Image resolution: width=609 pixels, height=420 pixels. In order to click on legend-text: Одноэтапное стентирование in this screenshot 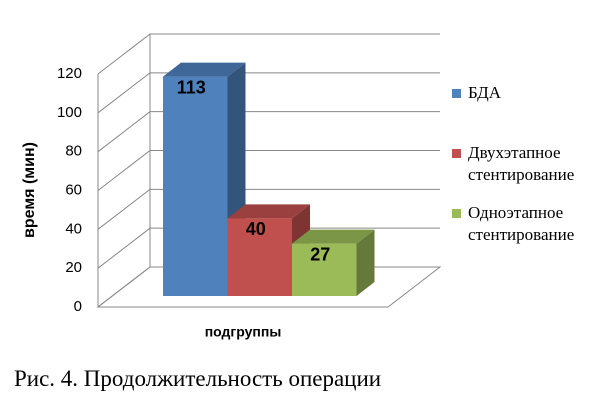, I will do `click(521, 223)`.